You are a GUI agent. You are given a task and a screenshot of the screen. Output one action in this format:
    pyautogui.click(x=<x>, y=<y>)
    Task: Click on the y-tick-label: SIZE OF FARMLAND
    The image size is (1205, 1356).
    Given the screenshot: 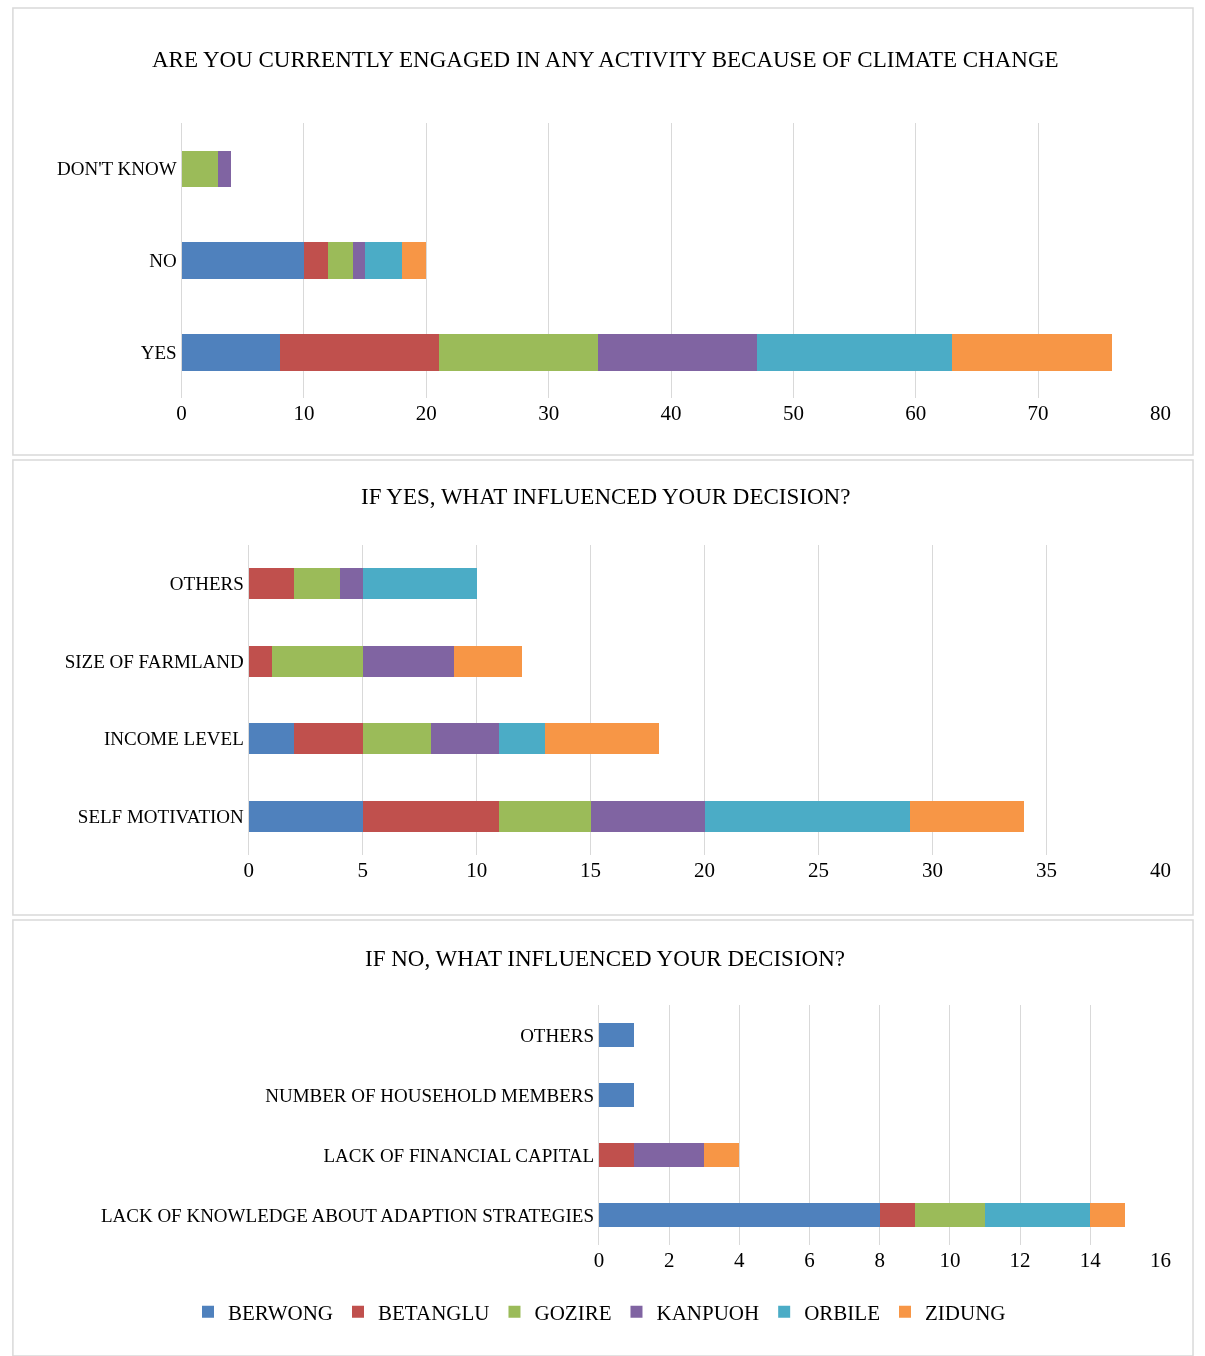 What is the action you would take?
    pyautogui.click(x=154, y=661)
    